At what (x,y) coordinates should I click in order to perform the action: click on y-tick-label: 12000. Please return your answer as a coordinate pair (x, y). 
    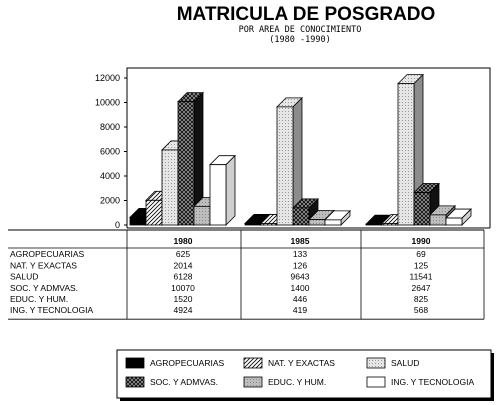
    Looking at the image, I should click on (107, 78).